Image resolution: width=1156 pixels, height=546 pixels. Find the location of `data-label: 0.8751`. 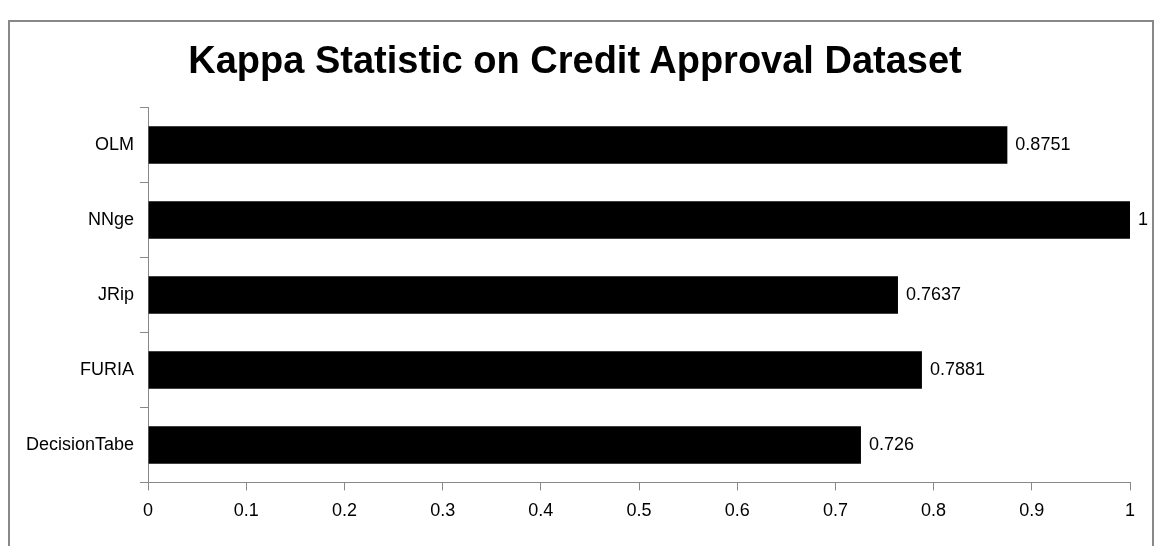

data-label: 0.8751 is located at coordinates (1043, 144).